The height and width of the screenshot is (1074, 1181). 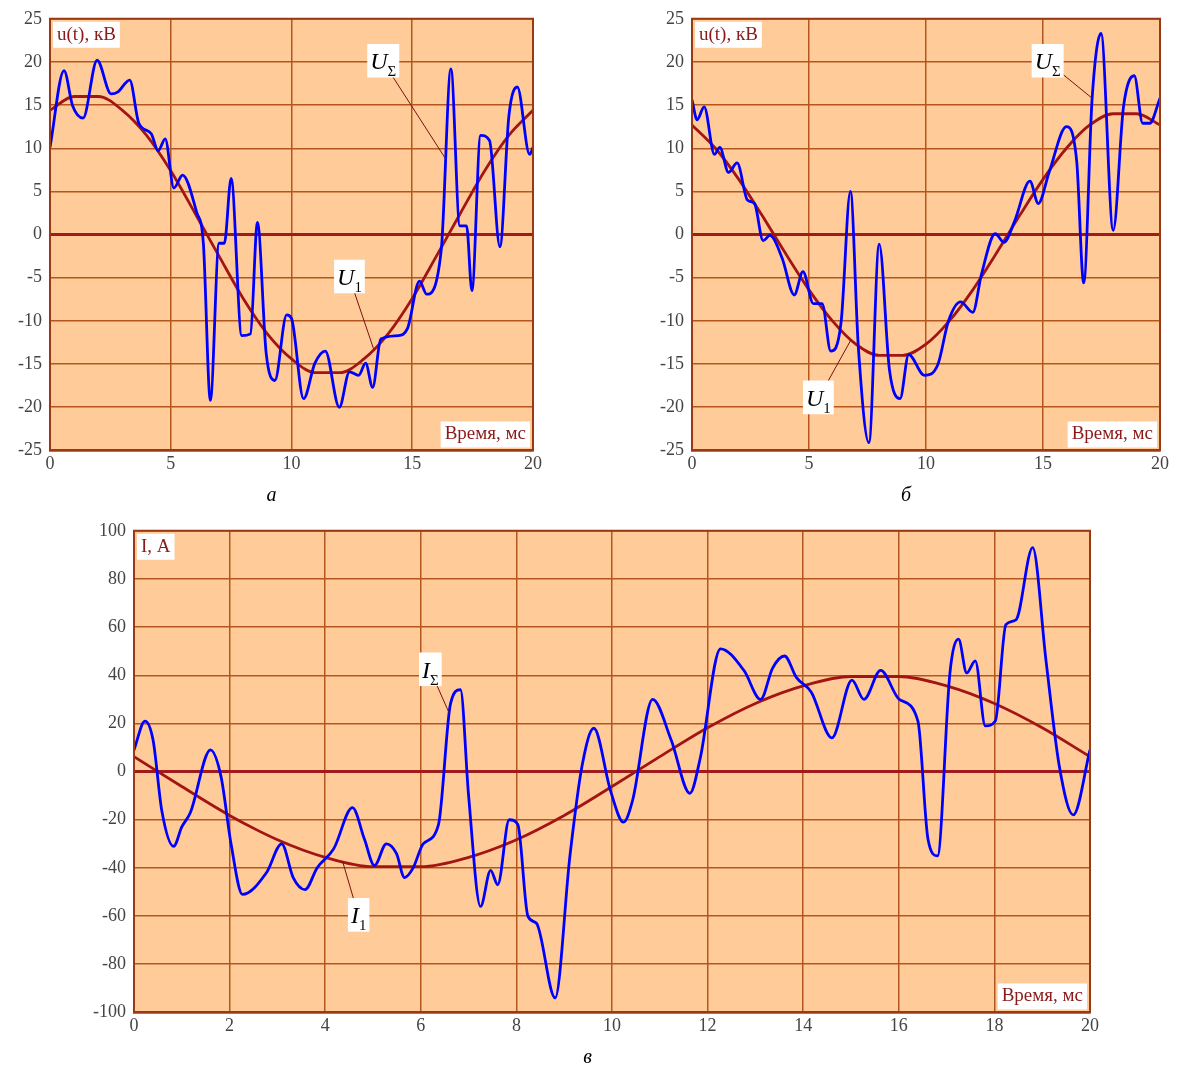 I want to click on y-tick-label: 80, so click(x=116, y=577).